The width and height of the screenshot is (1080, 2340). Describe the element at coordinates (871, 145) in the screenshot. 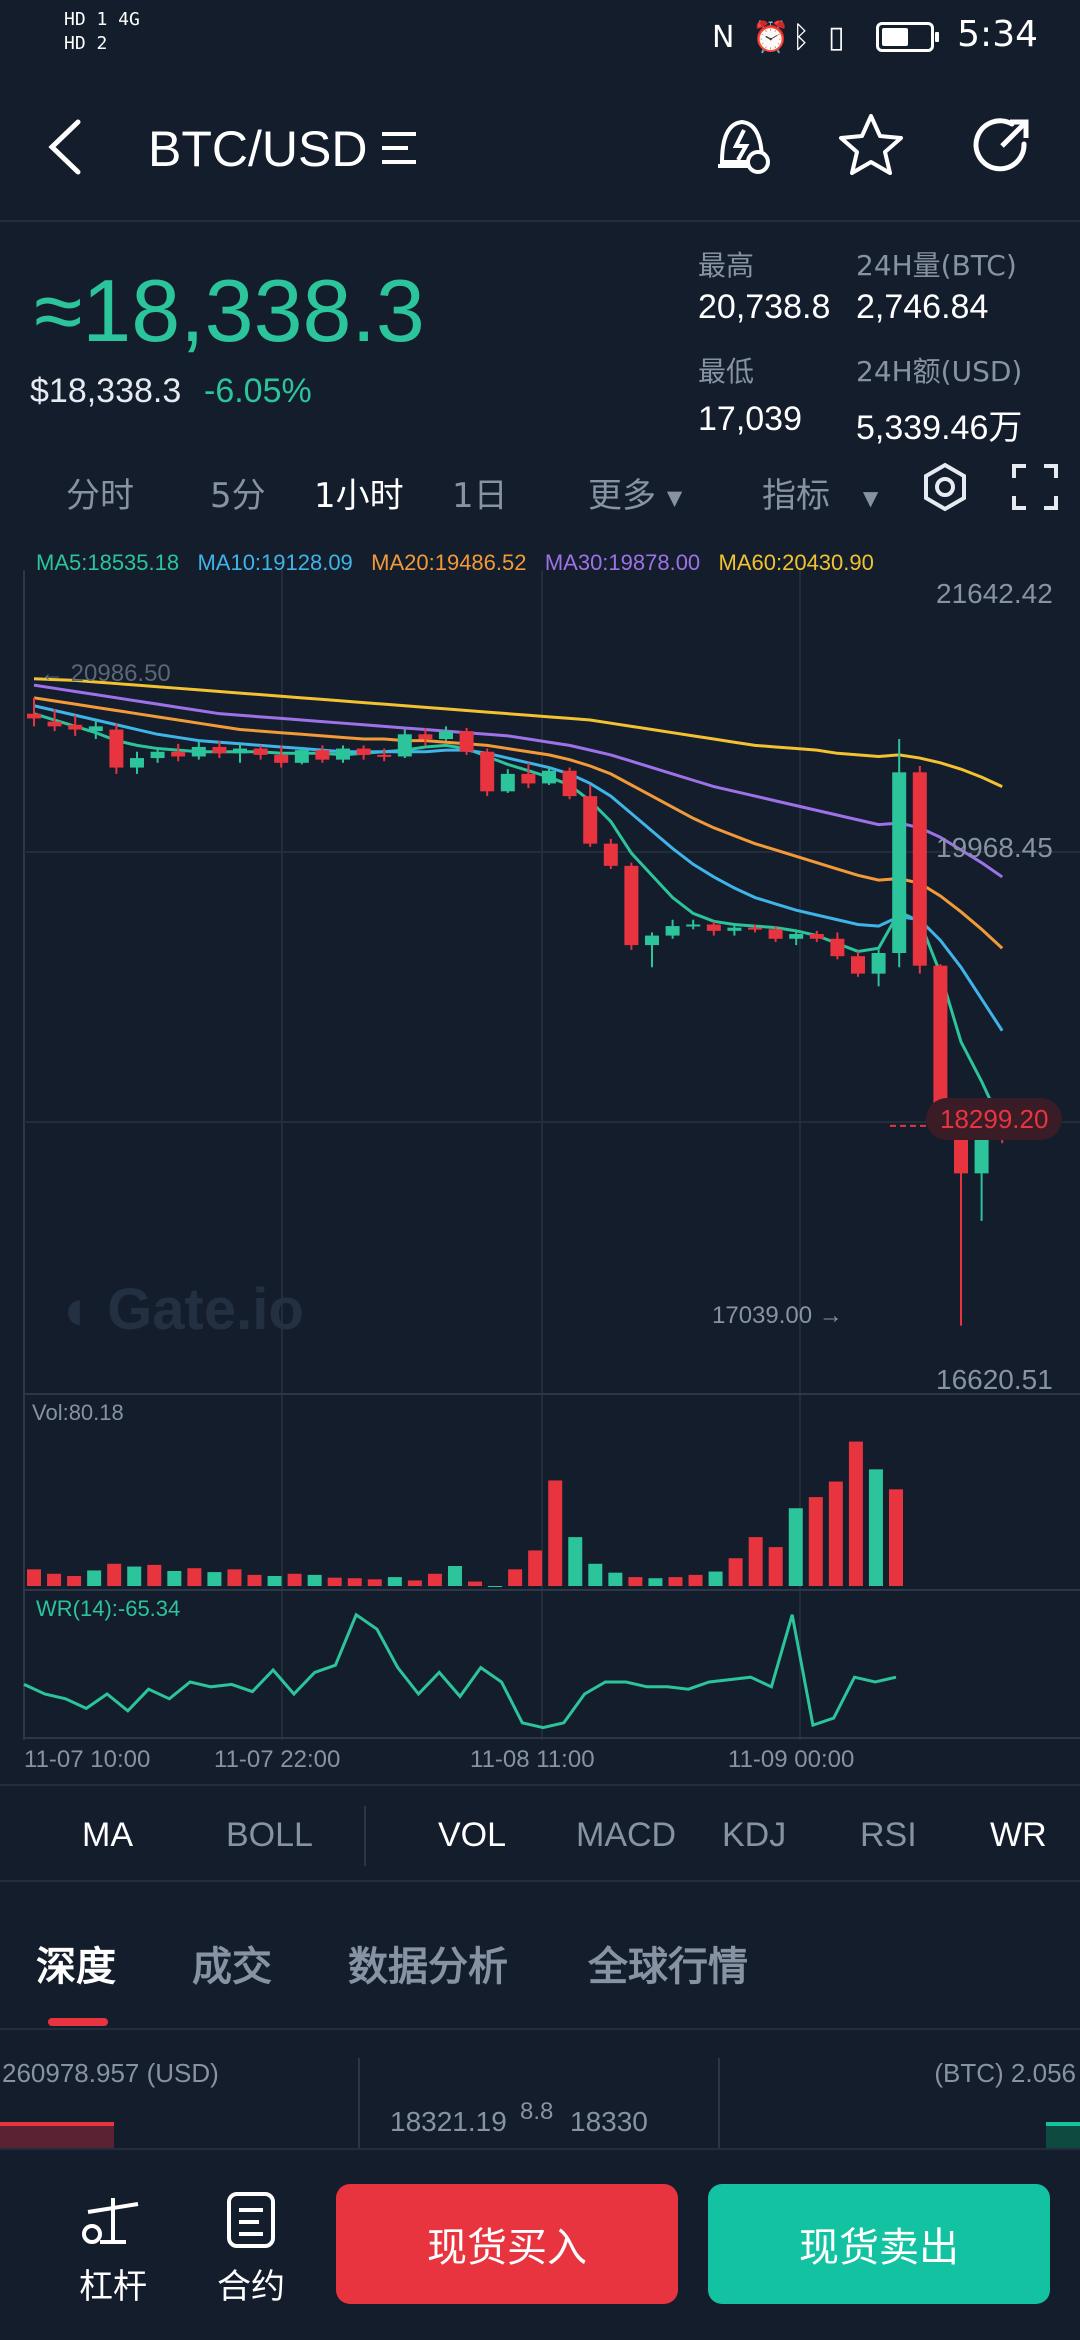

I see `star-icon` at that location.